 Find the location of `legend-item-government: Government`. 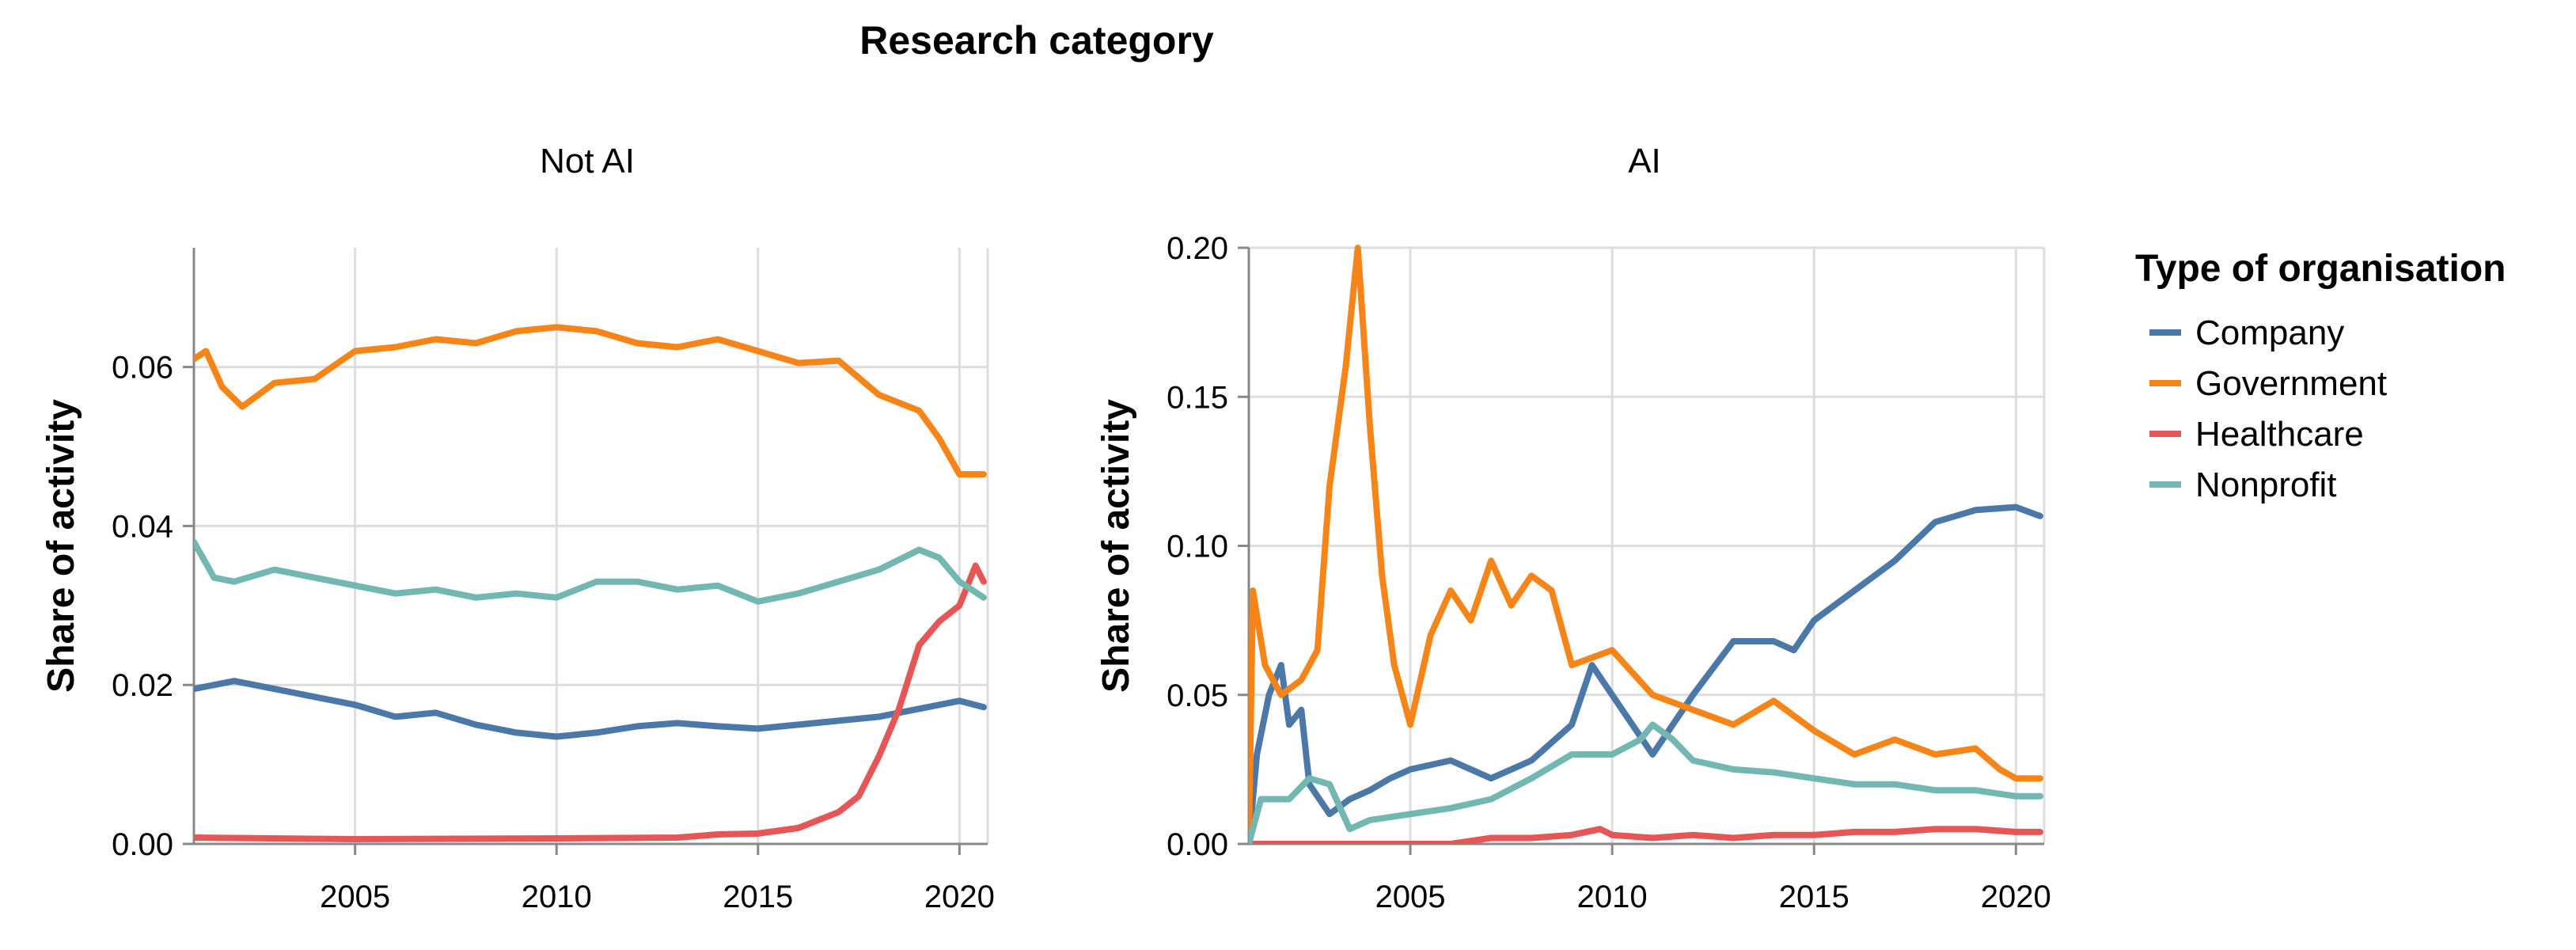

legend-item-government: Government is located at coordinates (2268, 383).